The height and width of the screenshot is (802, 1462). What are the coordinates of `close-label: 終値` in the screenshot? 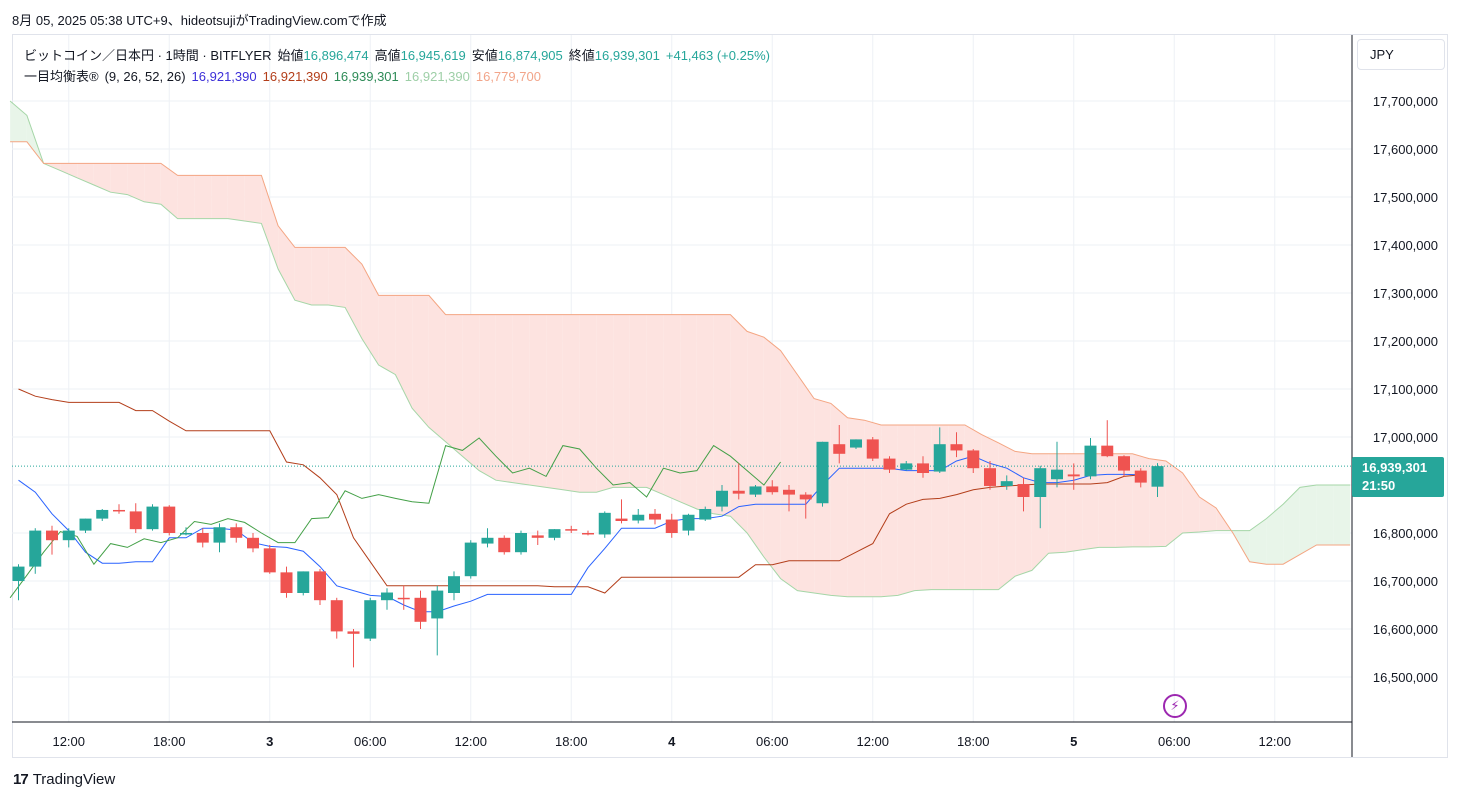 It's located at (581, 55).